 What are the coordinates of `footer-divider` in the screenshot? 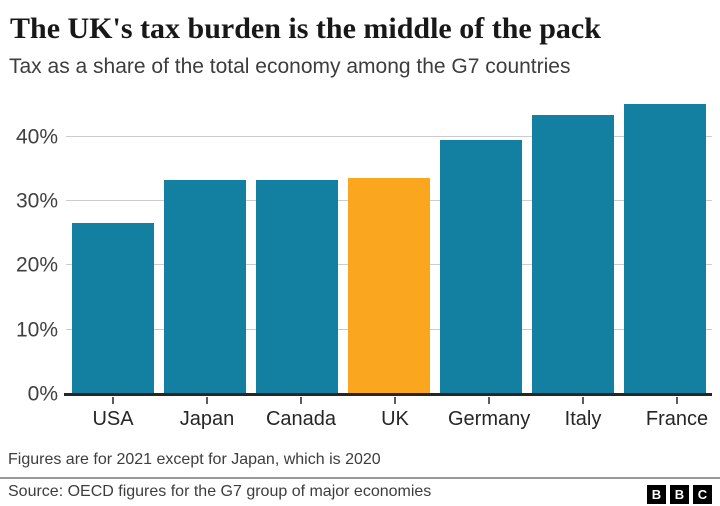 It's located at (360, 478).